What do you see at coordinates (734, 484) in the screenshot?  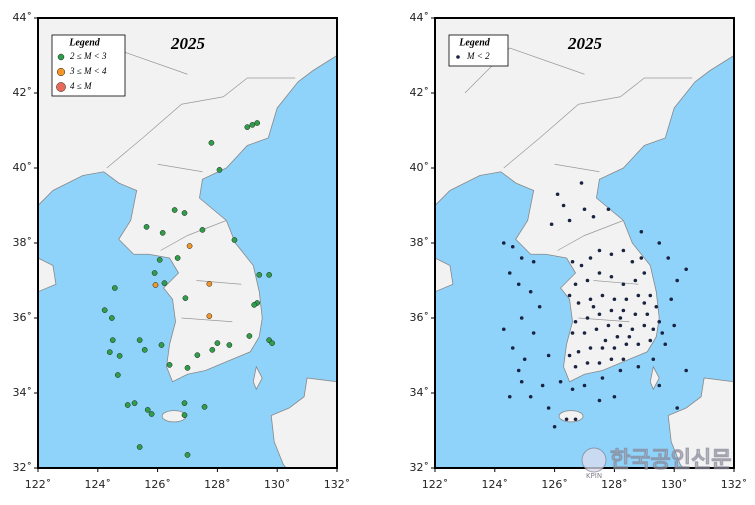 I see `x-tick-label: 132˚` at bounding box center [734, 484].